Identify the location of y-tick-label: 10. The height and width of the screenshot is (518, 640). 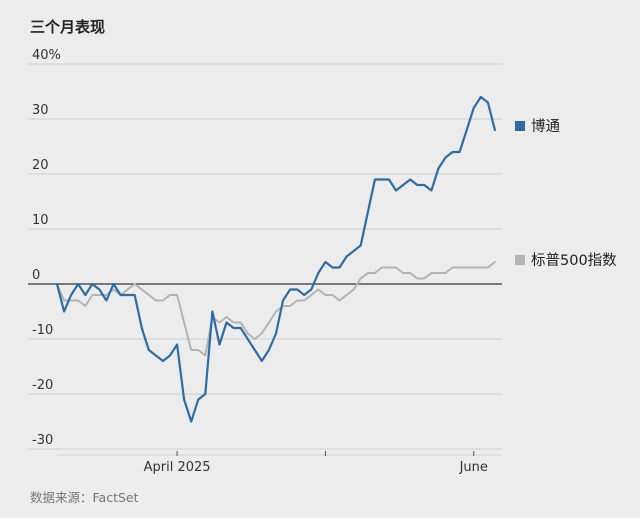
(40, 220).